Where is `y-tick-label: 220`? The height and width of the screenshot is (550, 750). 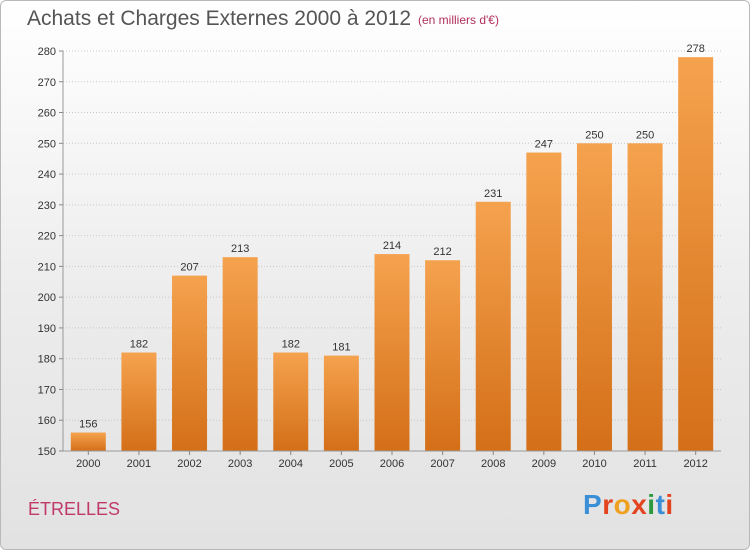
y-tick-label: 220 is located at coordinates (47, 237).